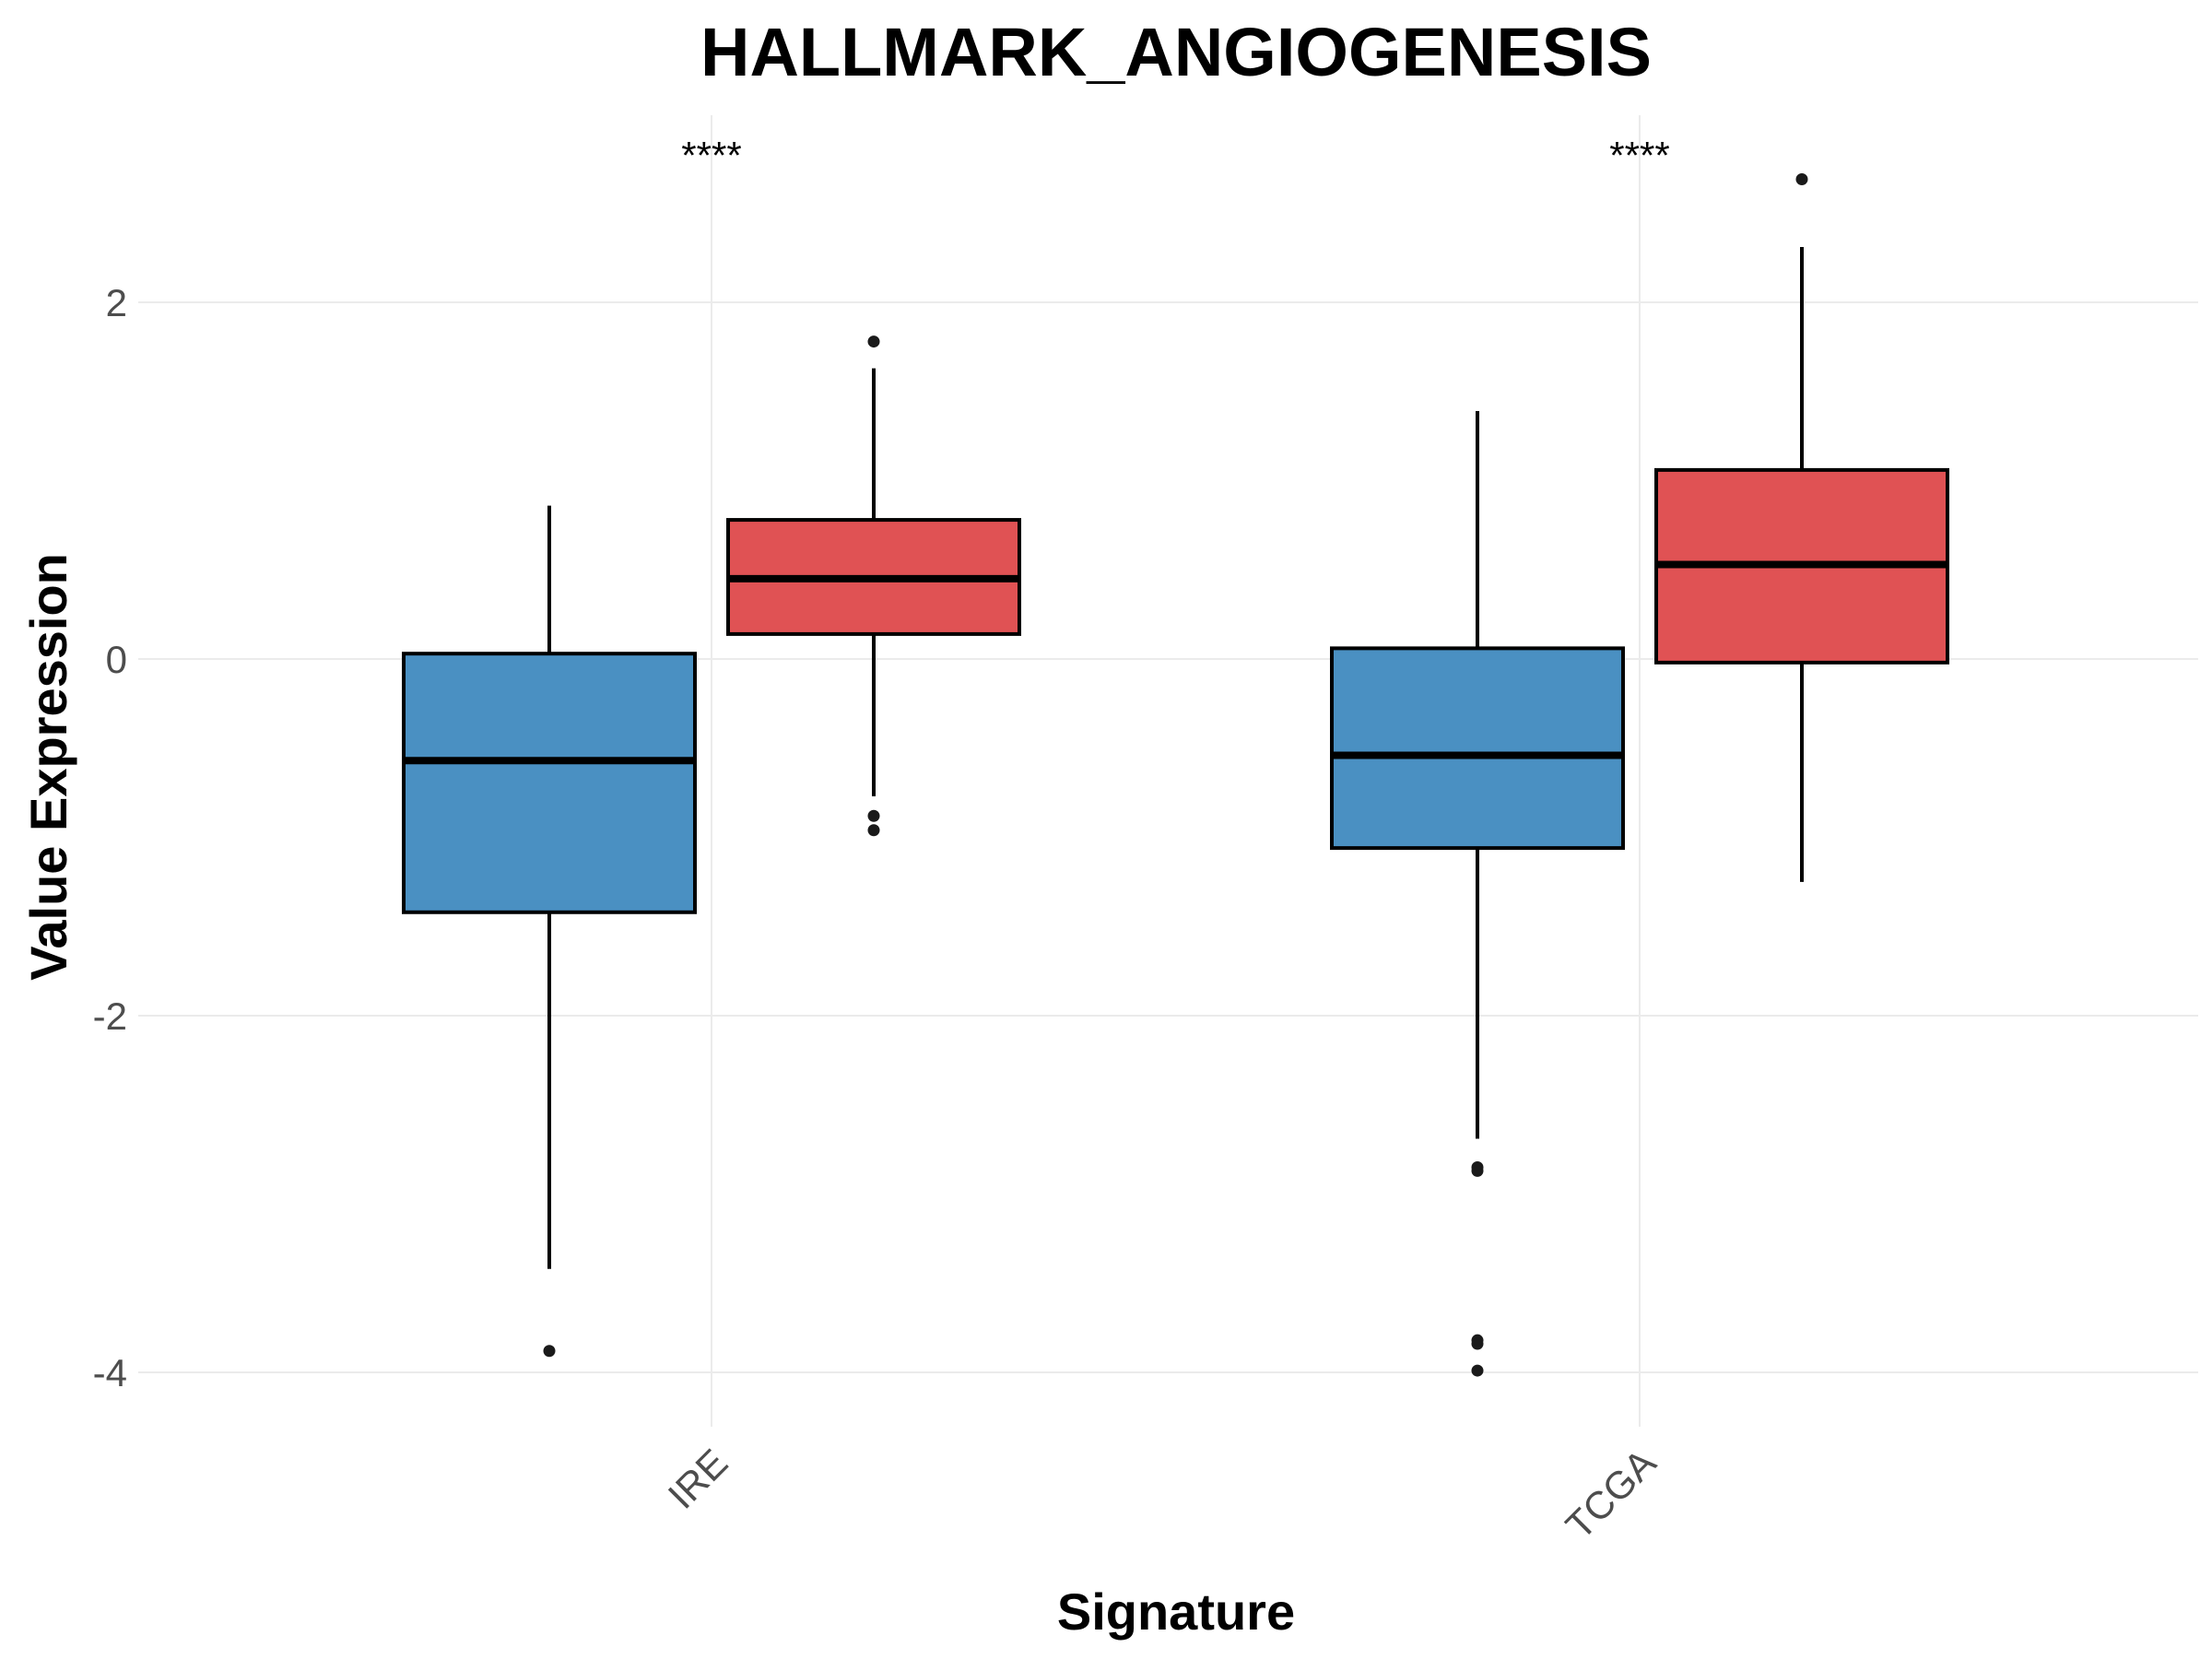 The image size is (2212, 1659). What do you see at coordinates (110, 1372) in the screenshot?
I see `y-tick-label: -4` at bounding box center [110, 1372].